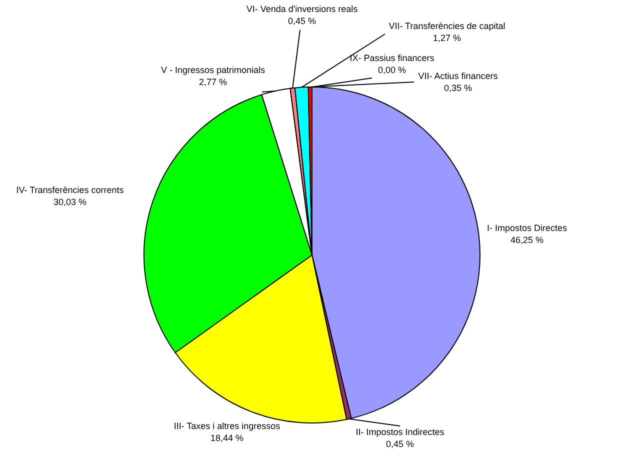 This screenshot has height=455, width=619. What do you see at coordinates (227, 438) in the screenshot?
I see `data-label: 18,44 %` at bounding box center [227, 438].